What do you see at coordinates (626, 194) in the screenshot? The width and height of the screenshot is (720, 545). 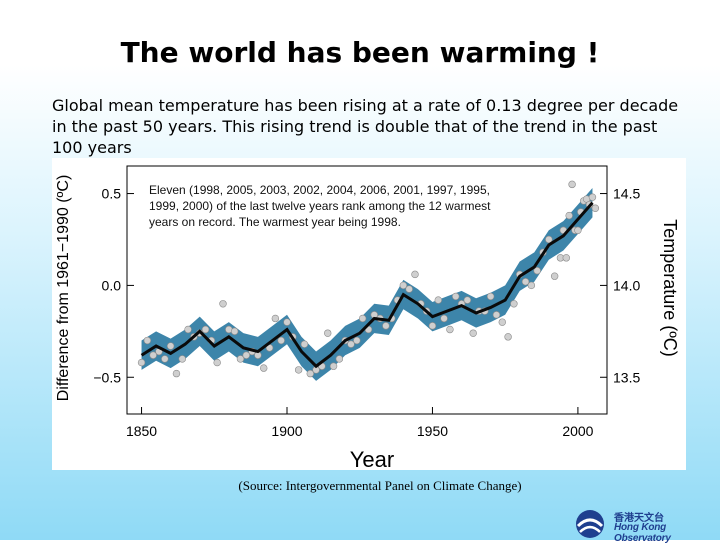 I see `y-tick-label-right: 14.5` at bounding box center [626, 194].